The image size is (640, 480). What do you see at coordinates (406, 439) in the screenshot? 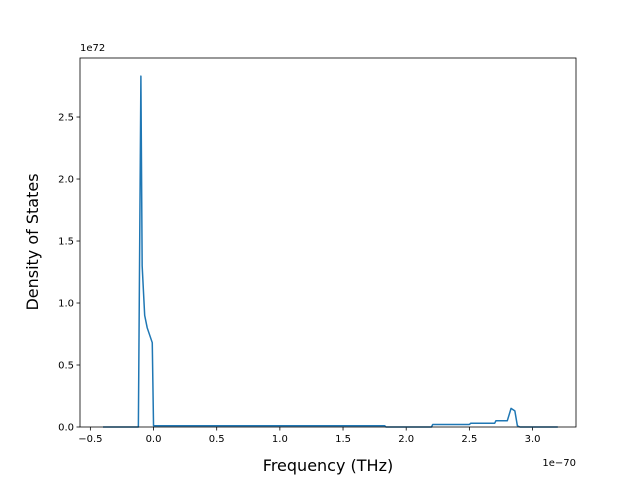
I see `x-tick-label: 2.0` at bounding box center [406, 439].